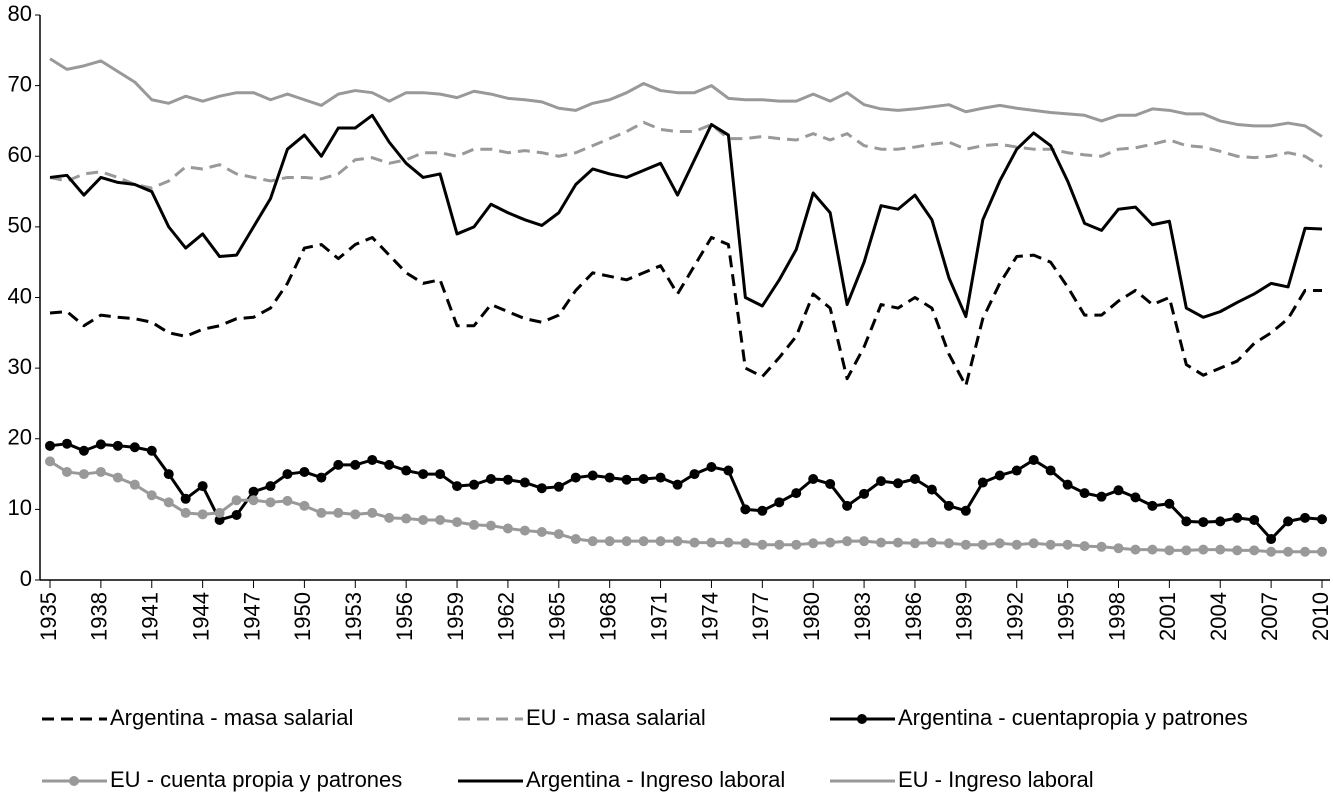 The image size is (1333, 801). What do you see at coordinates (760, 616) in the screenshot?
I see `x-tick-label: 1977` at bounding box center [760, 616].